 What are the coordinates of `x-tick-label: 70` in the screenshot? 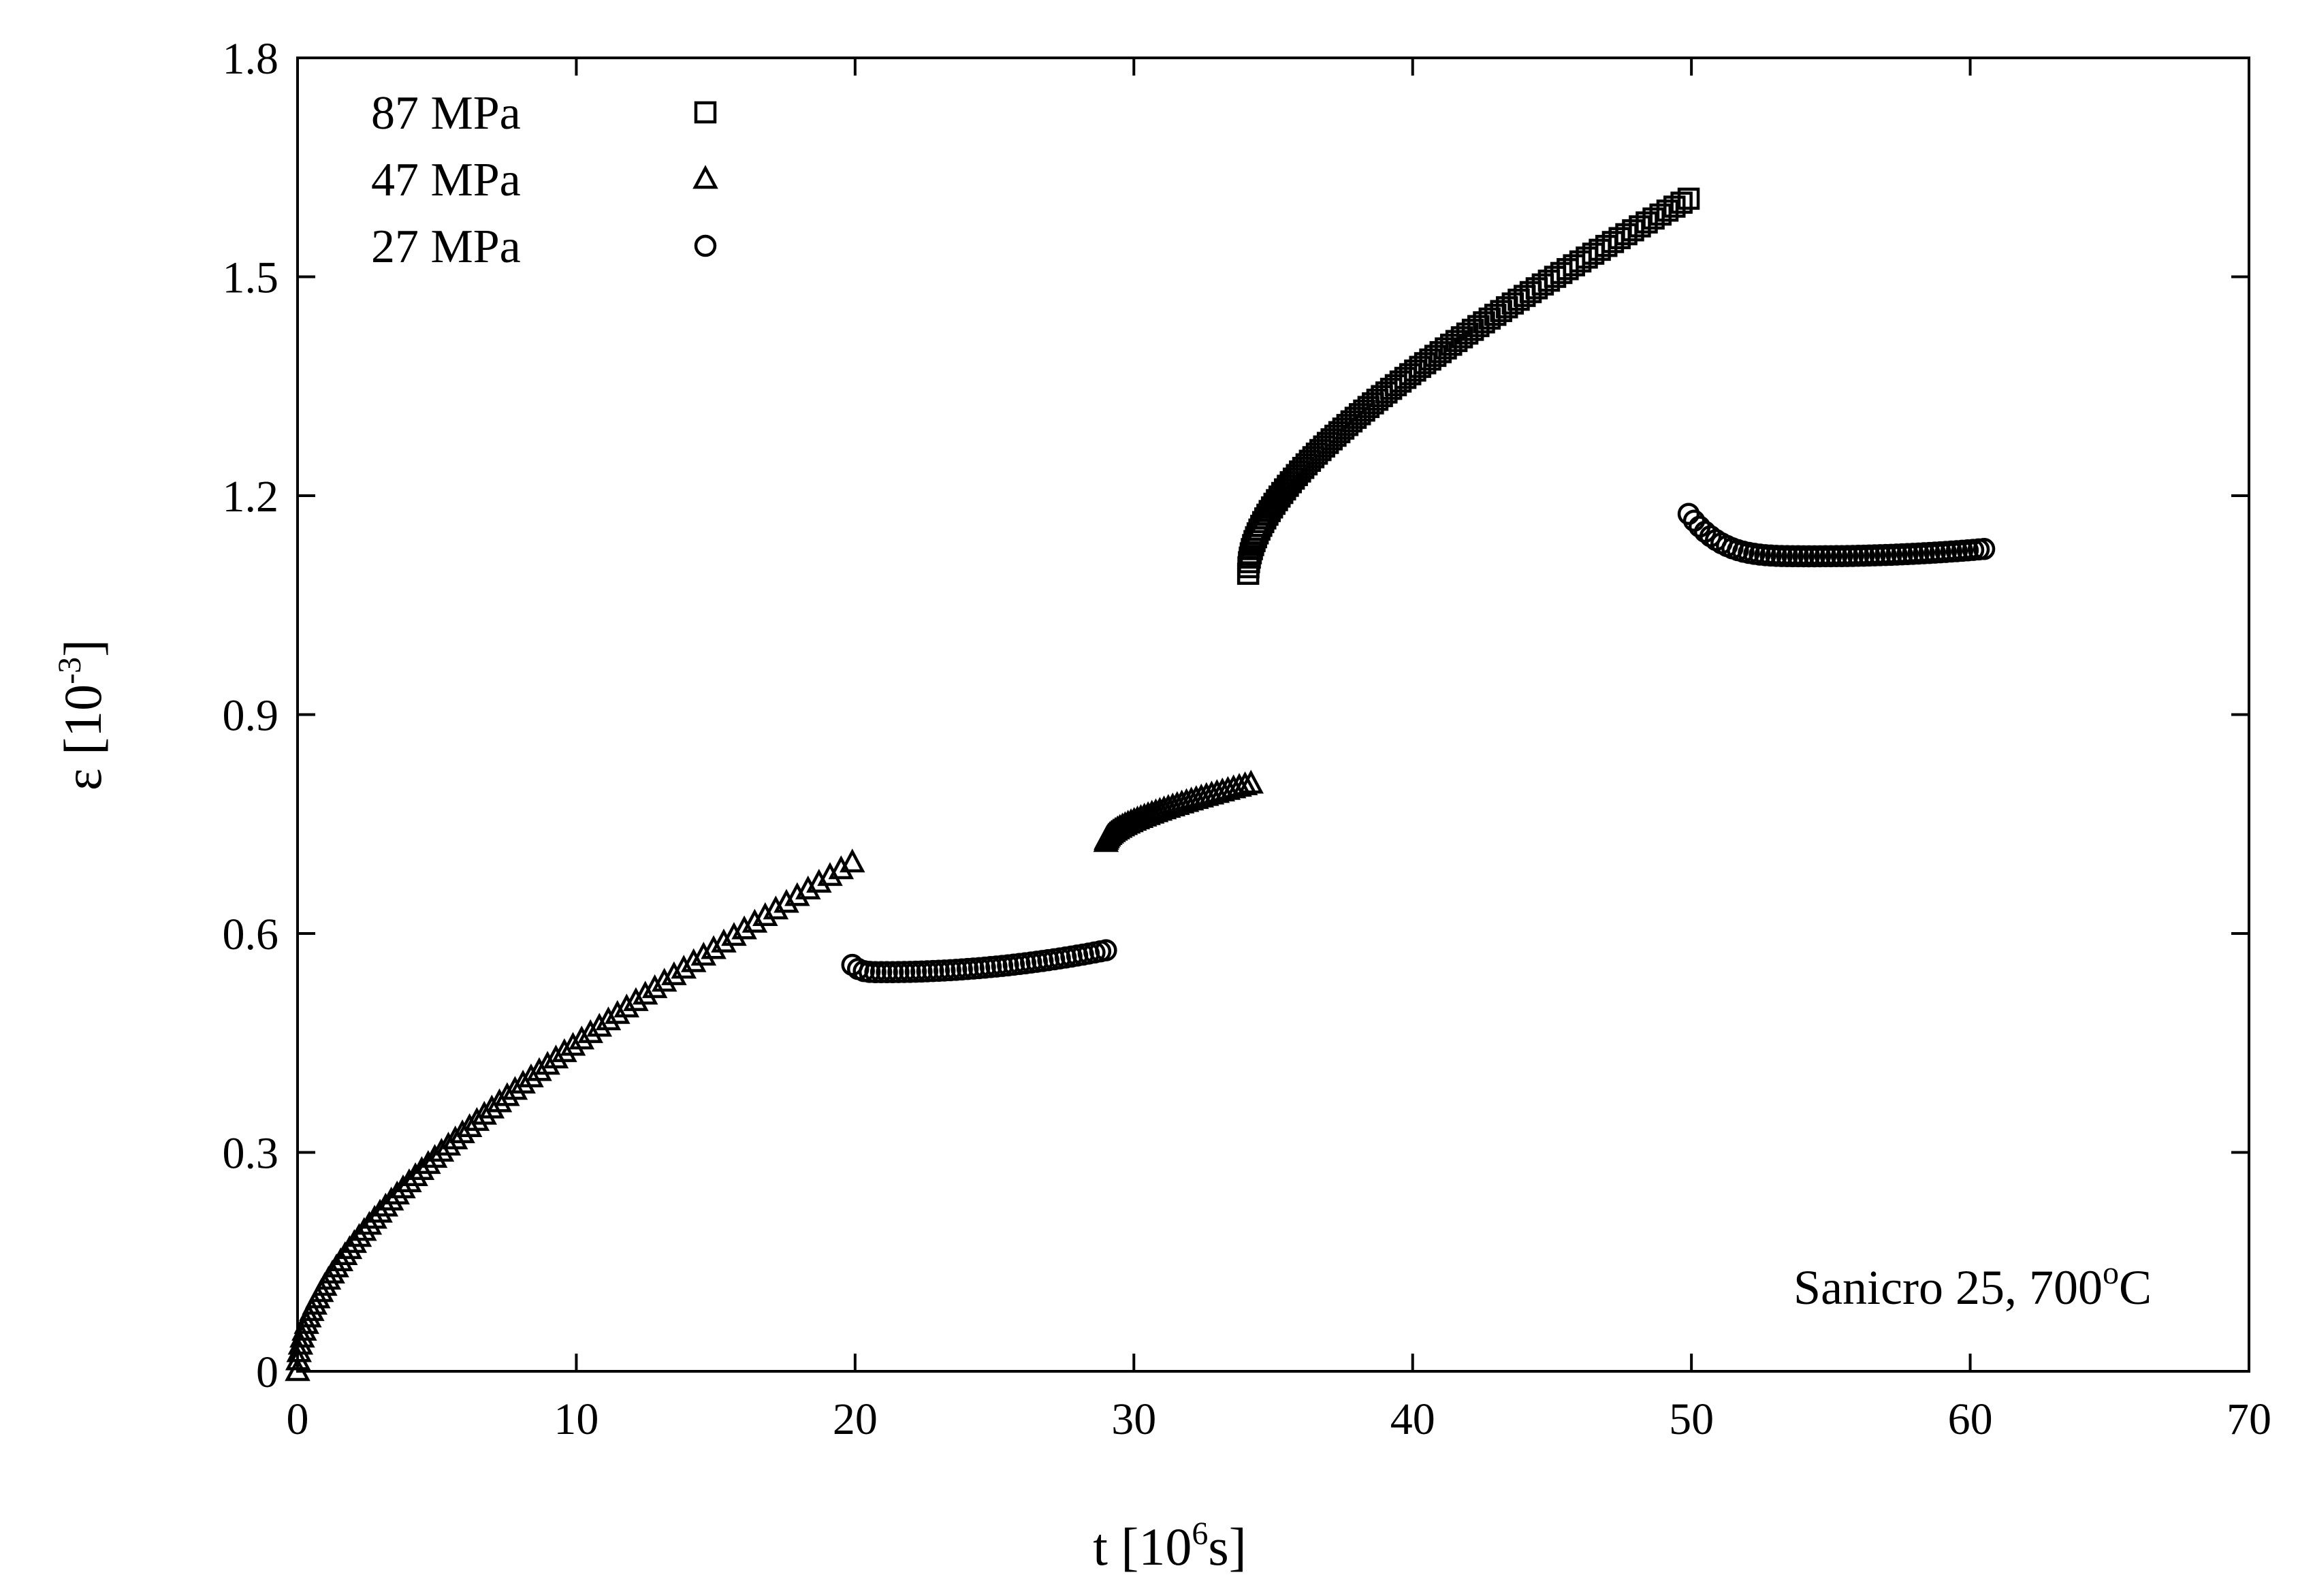 It's located at (2249, 1419).